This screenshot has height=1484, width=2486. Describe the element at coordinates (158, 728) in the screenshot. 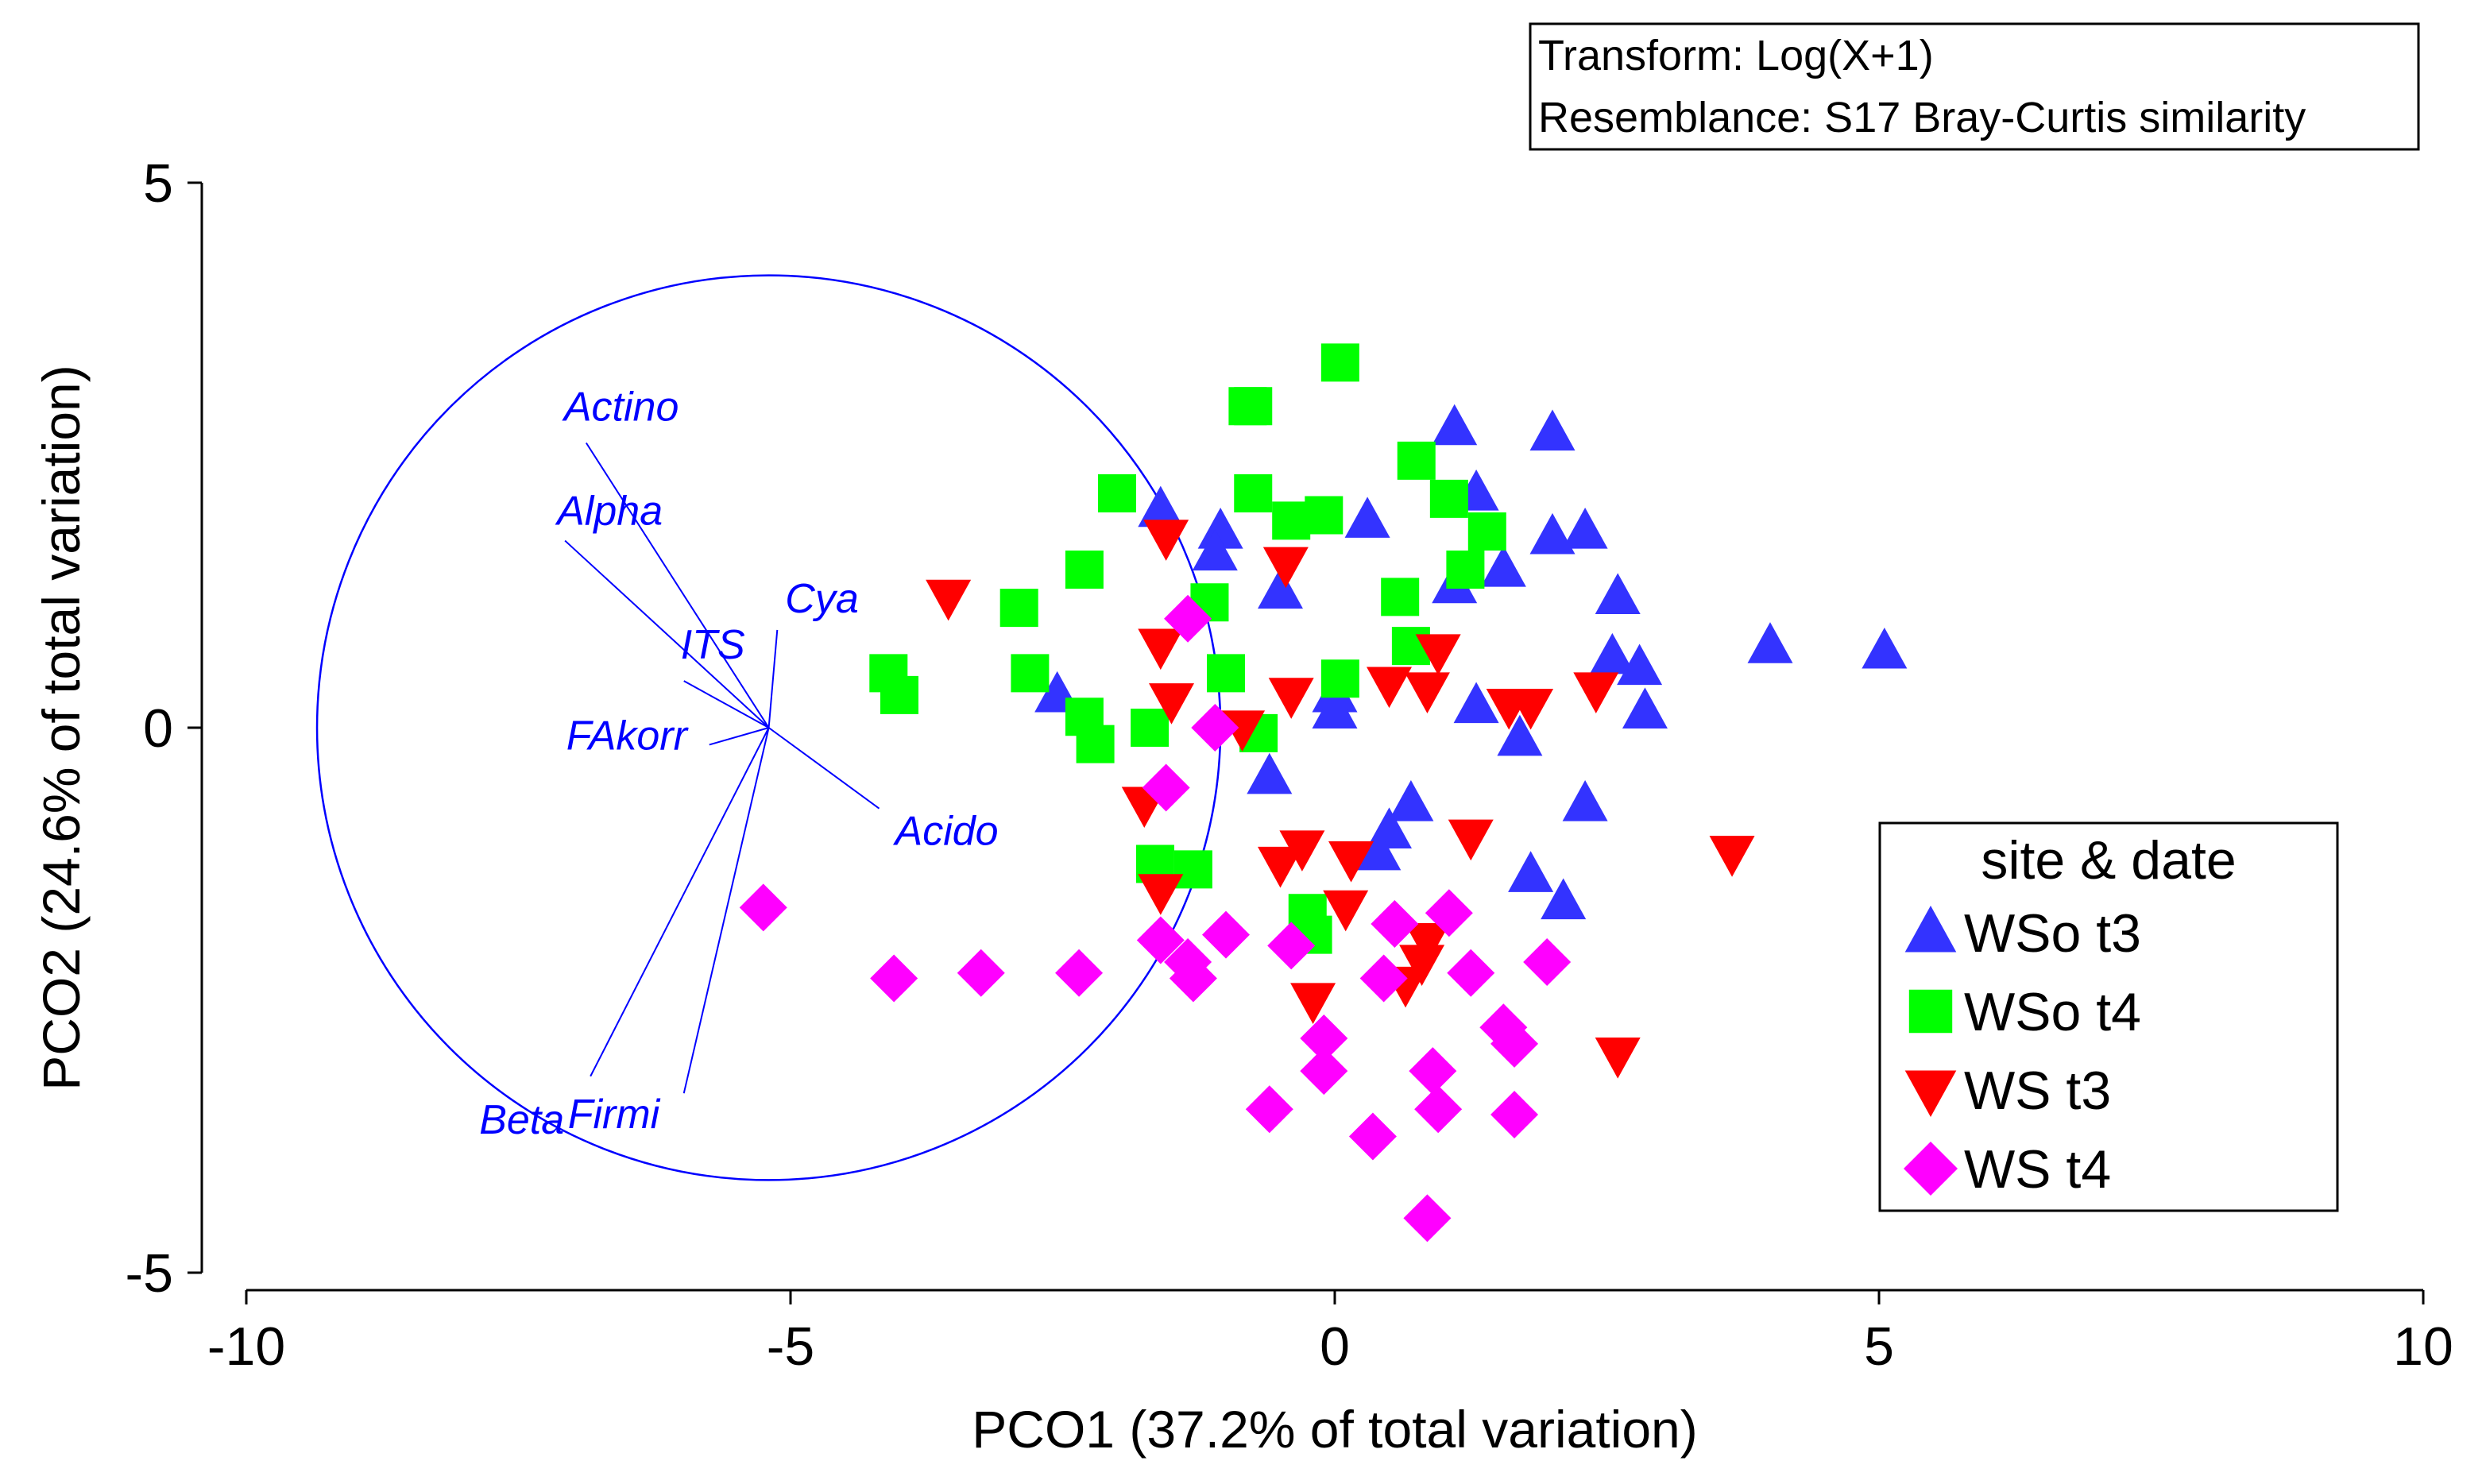

I see `y-tick-label: 0` at that location.